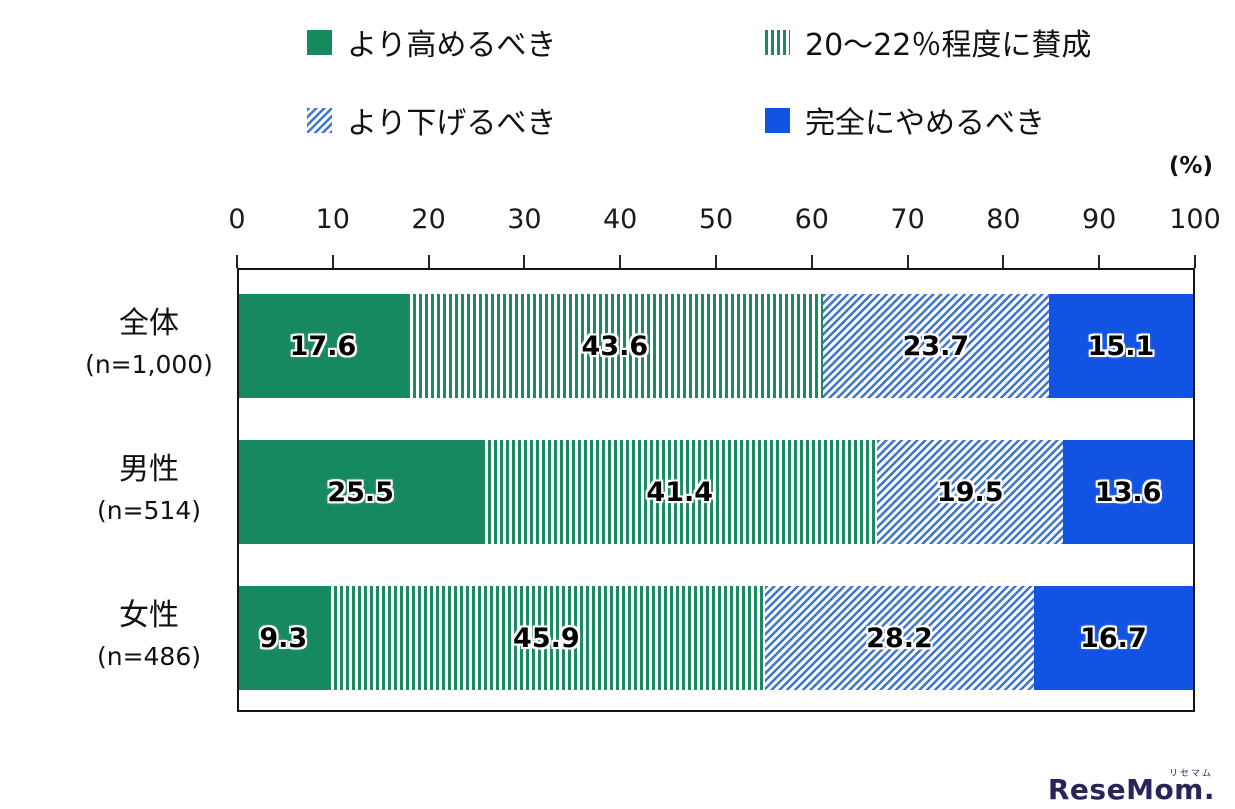 This screenshot has width=1235, height=809. What do you see at coordinates (452, 123) in the screenshot?
I see `legend-label: より下げるべき` at bounding box center [452, 123].